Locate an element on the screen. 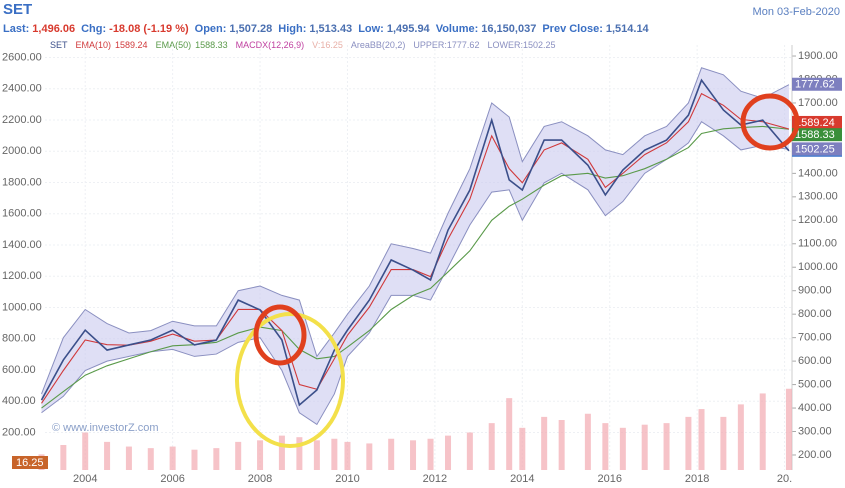 This screenshot has height=488, width=845. legend-extra: LOWER:1502.25 is located at coordinates (521, 45).